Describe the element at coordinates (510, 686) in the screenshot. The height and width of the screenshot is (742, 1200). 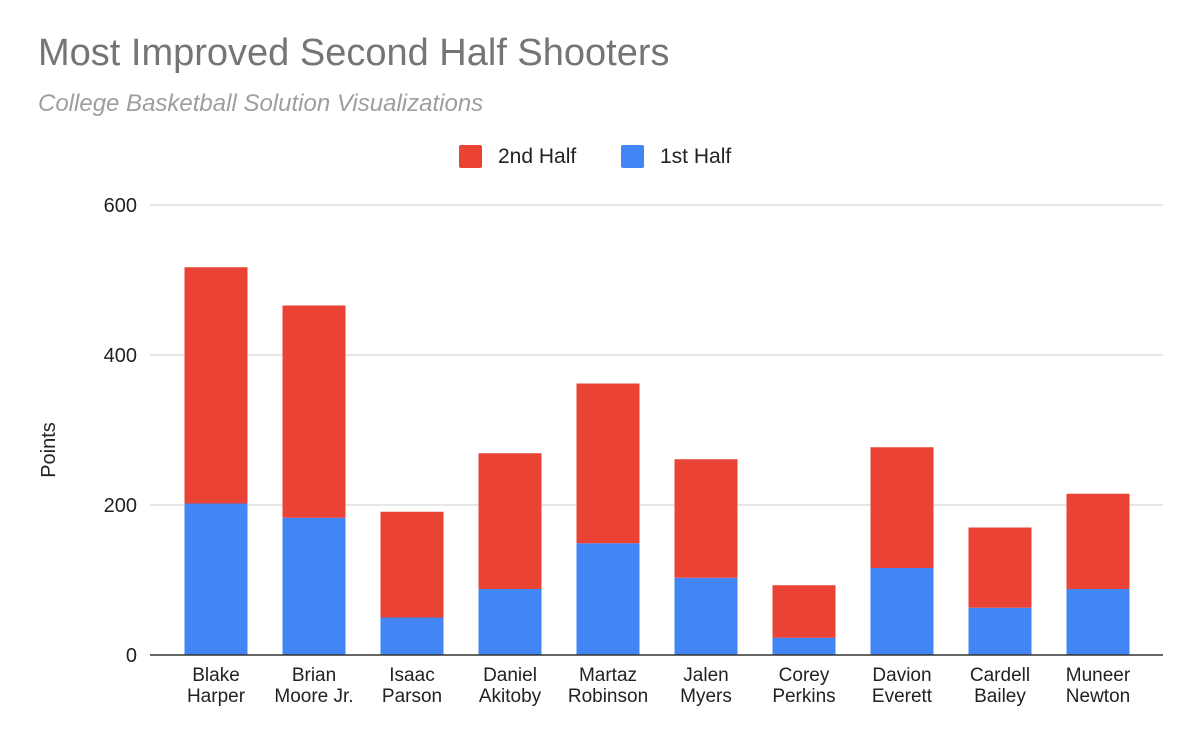
I see `x-tick-label: Daniel Akitoby` at that location.